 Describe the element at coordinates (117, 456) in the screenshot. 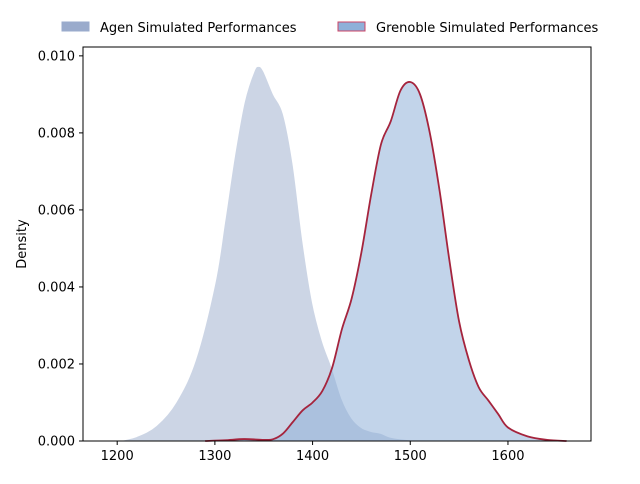

I see `x-tick-label: 1200` at that location.